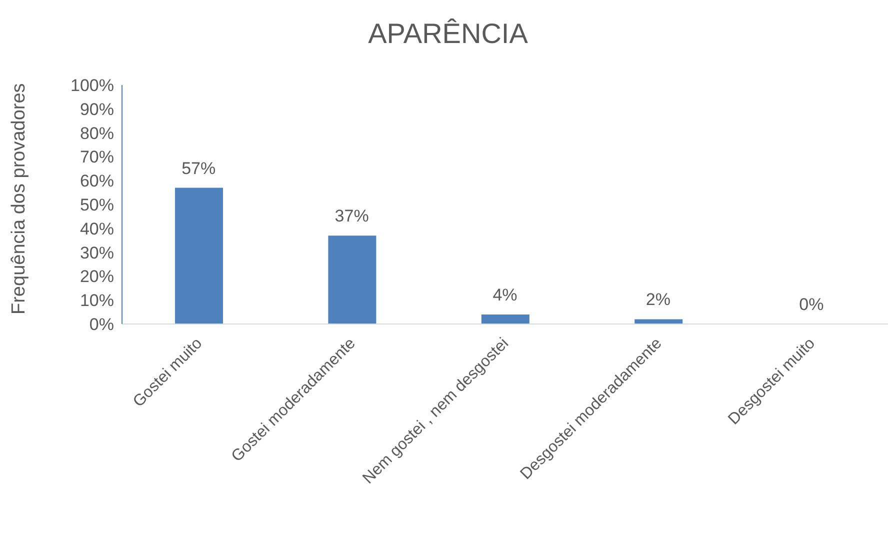 The height and width of the screenshot is (539, 890). I want to click on y-tick-label: 30%, so click(97, 252).